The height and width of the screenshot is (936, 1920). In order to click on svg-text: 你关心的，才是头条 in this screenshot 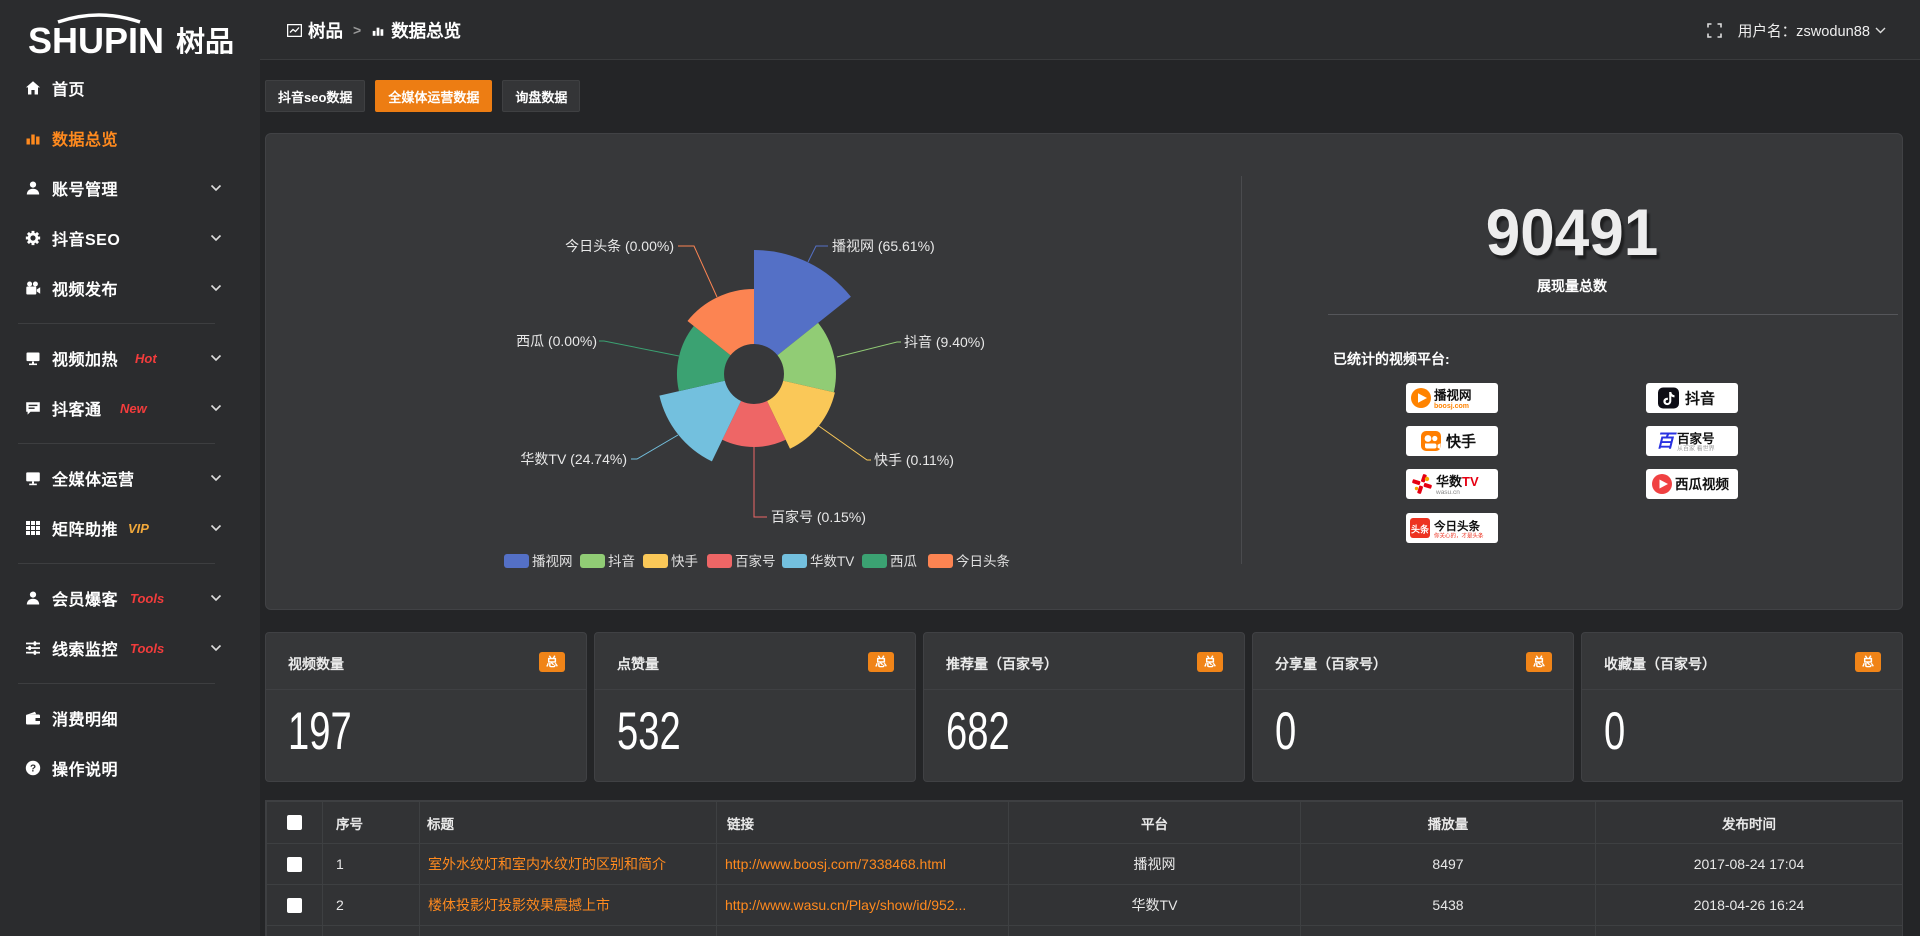, I will do `click(1459, 536)`.